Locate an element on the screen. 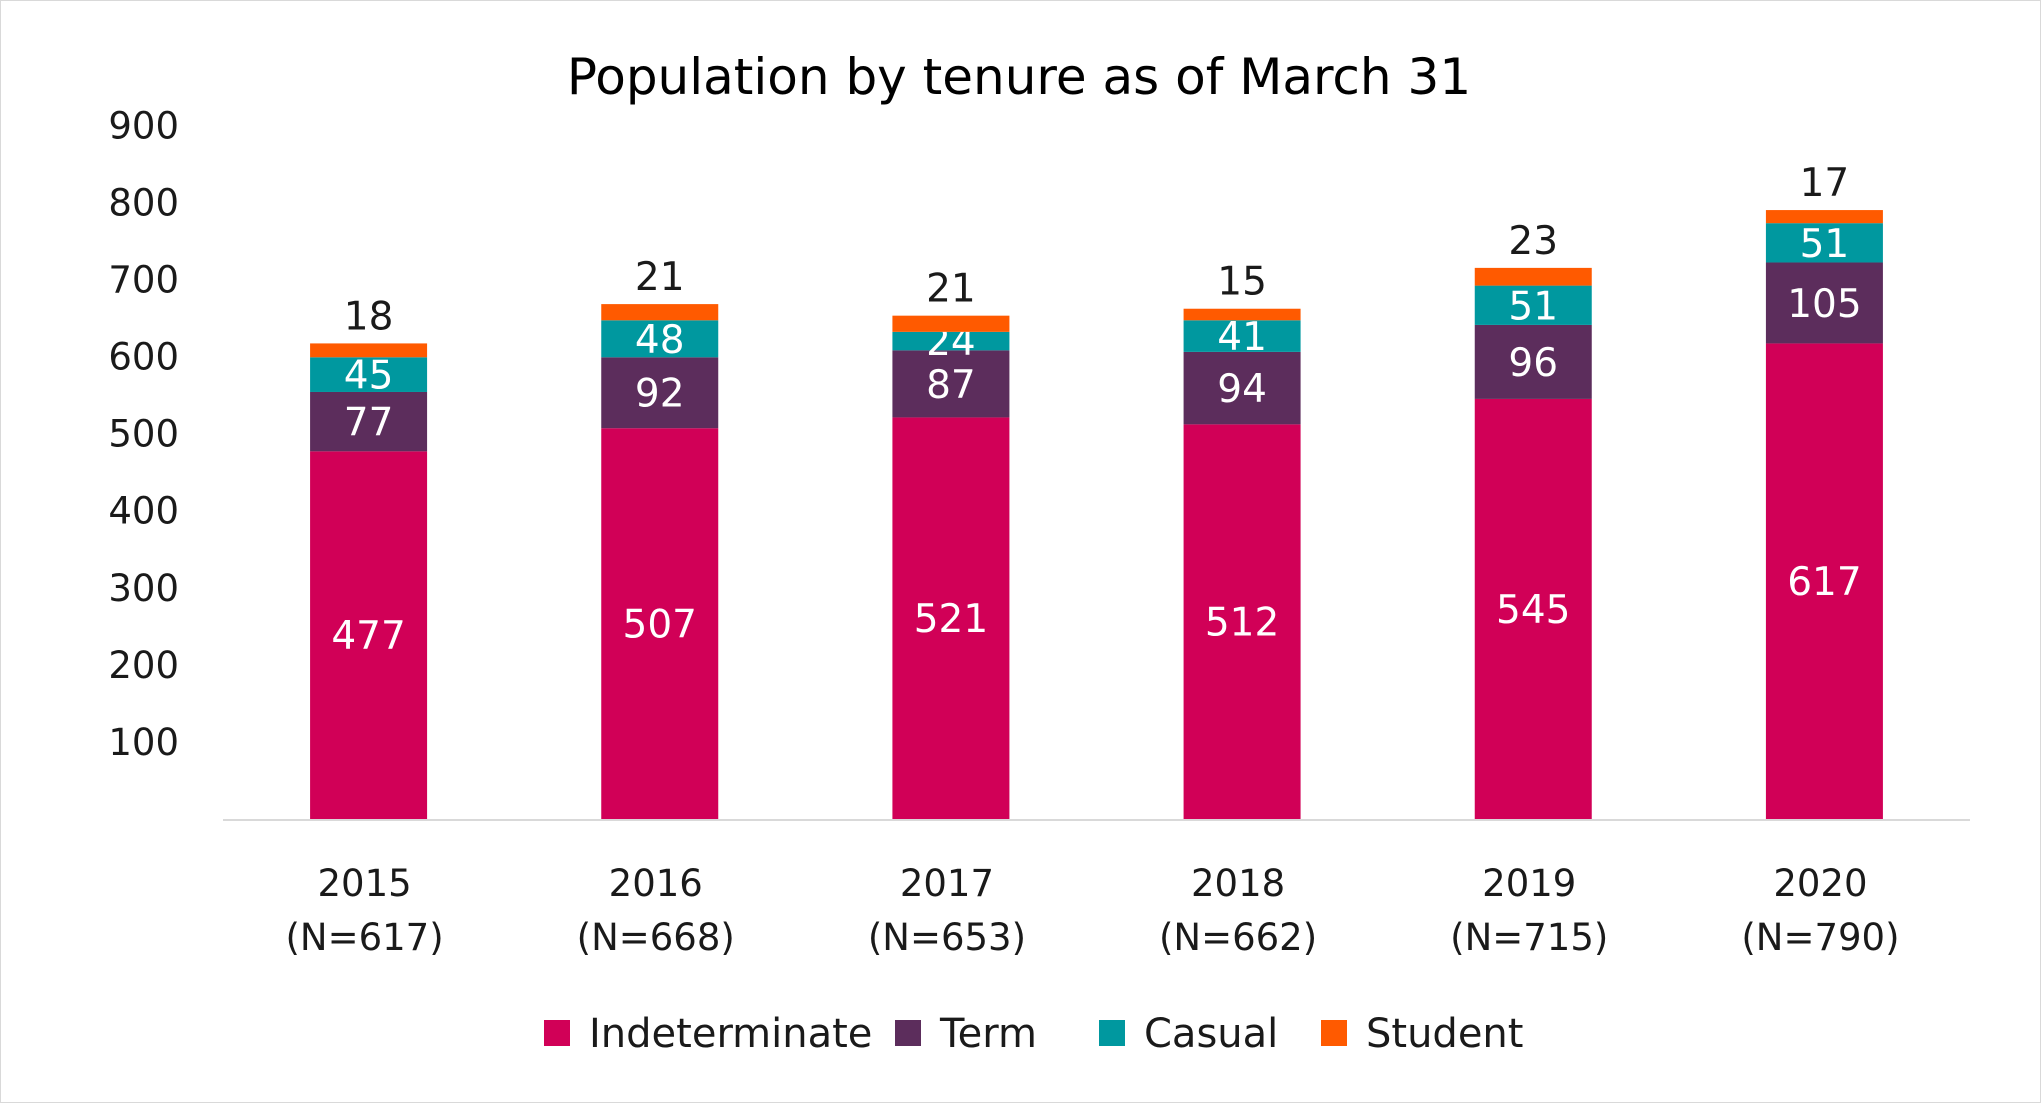 The image size is (2041, 1103). data-label-casual: 48 is located at coordinates (660, 340).